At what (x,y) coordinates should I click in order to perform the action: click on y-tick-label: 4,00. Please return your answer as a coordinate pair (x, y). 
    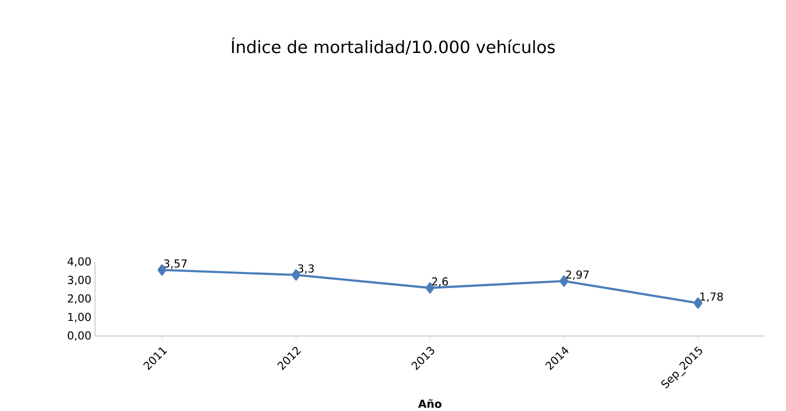
    Looking at the image, I should click on (79, 262).